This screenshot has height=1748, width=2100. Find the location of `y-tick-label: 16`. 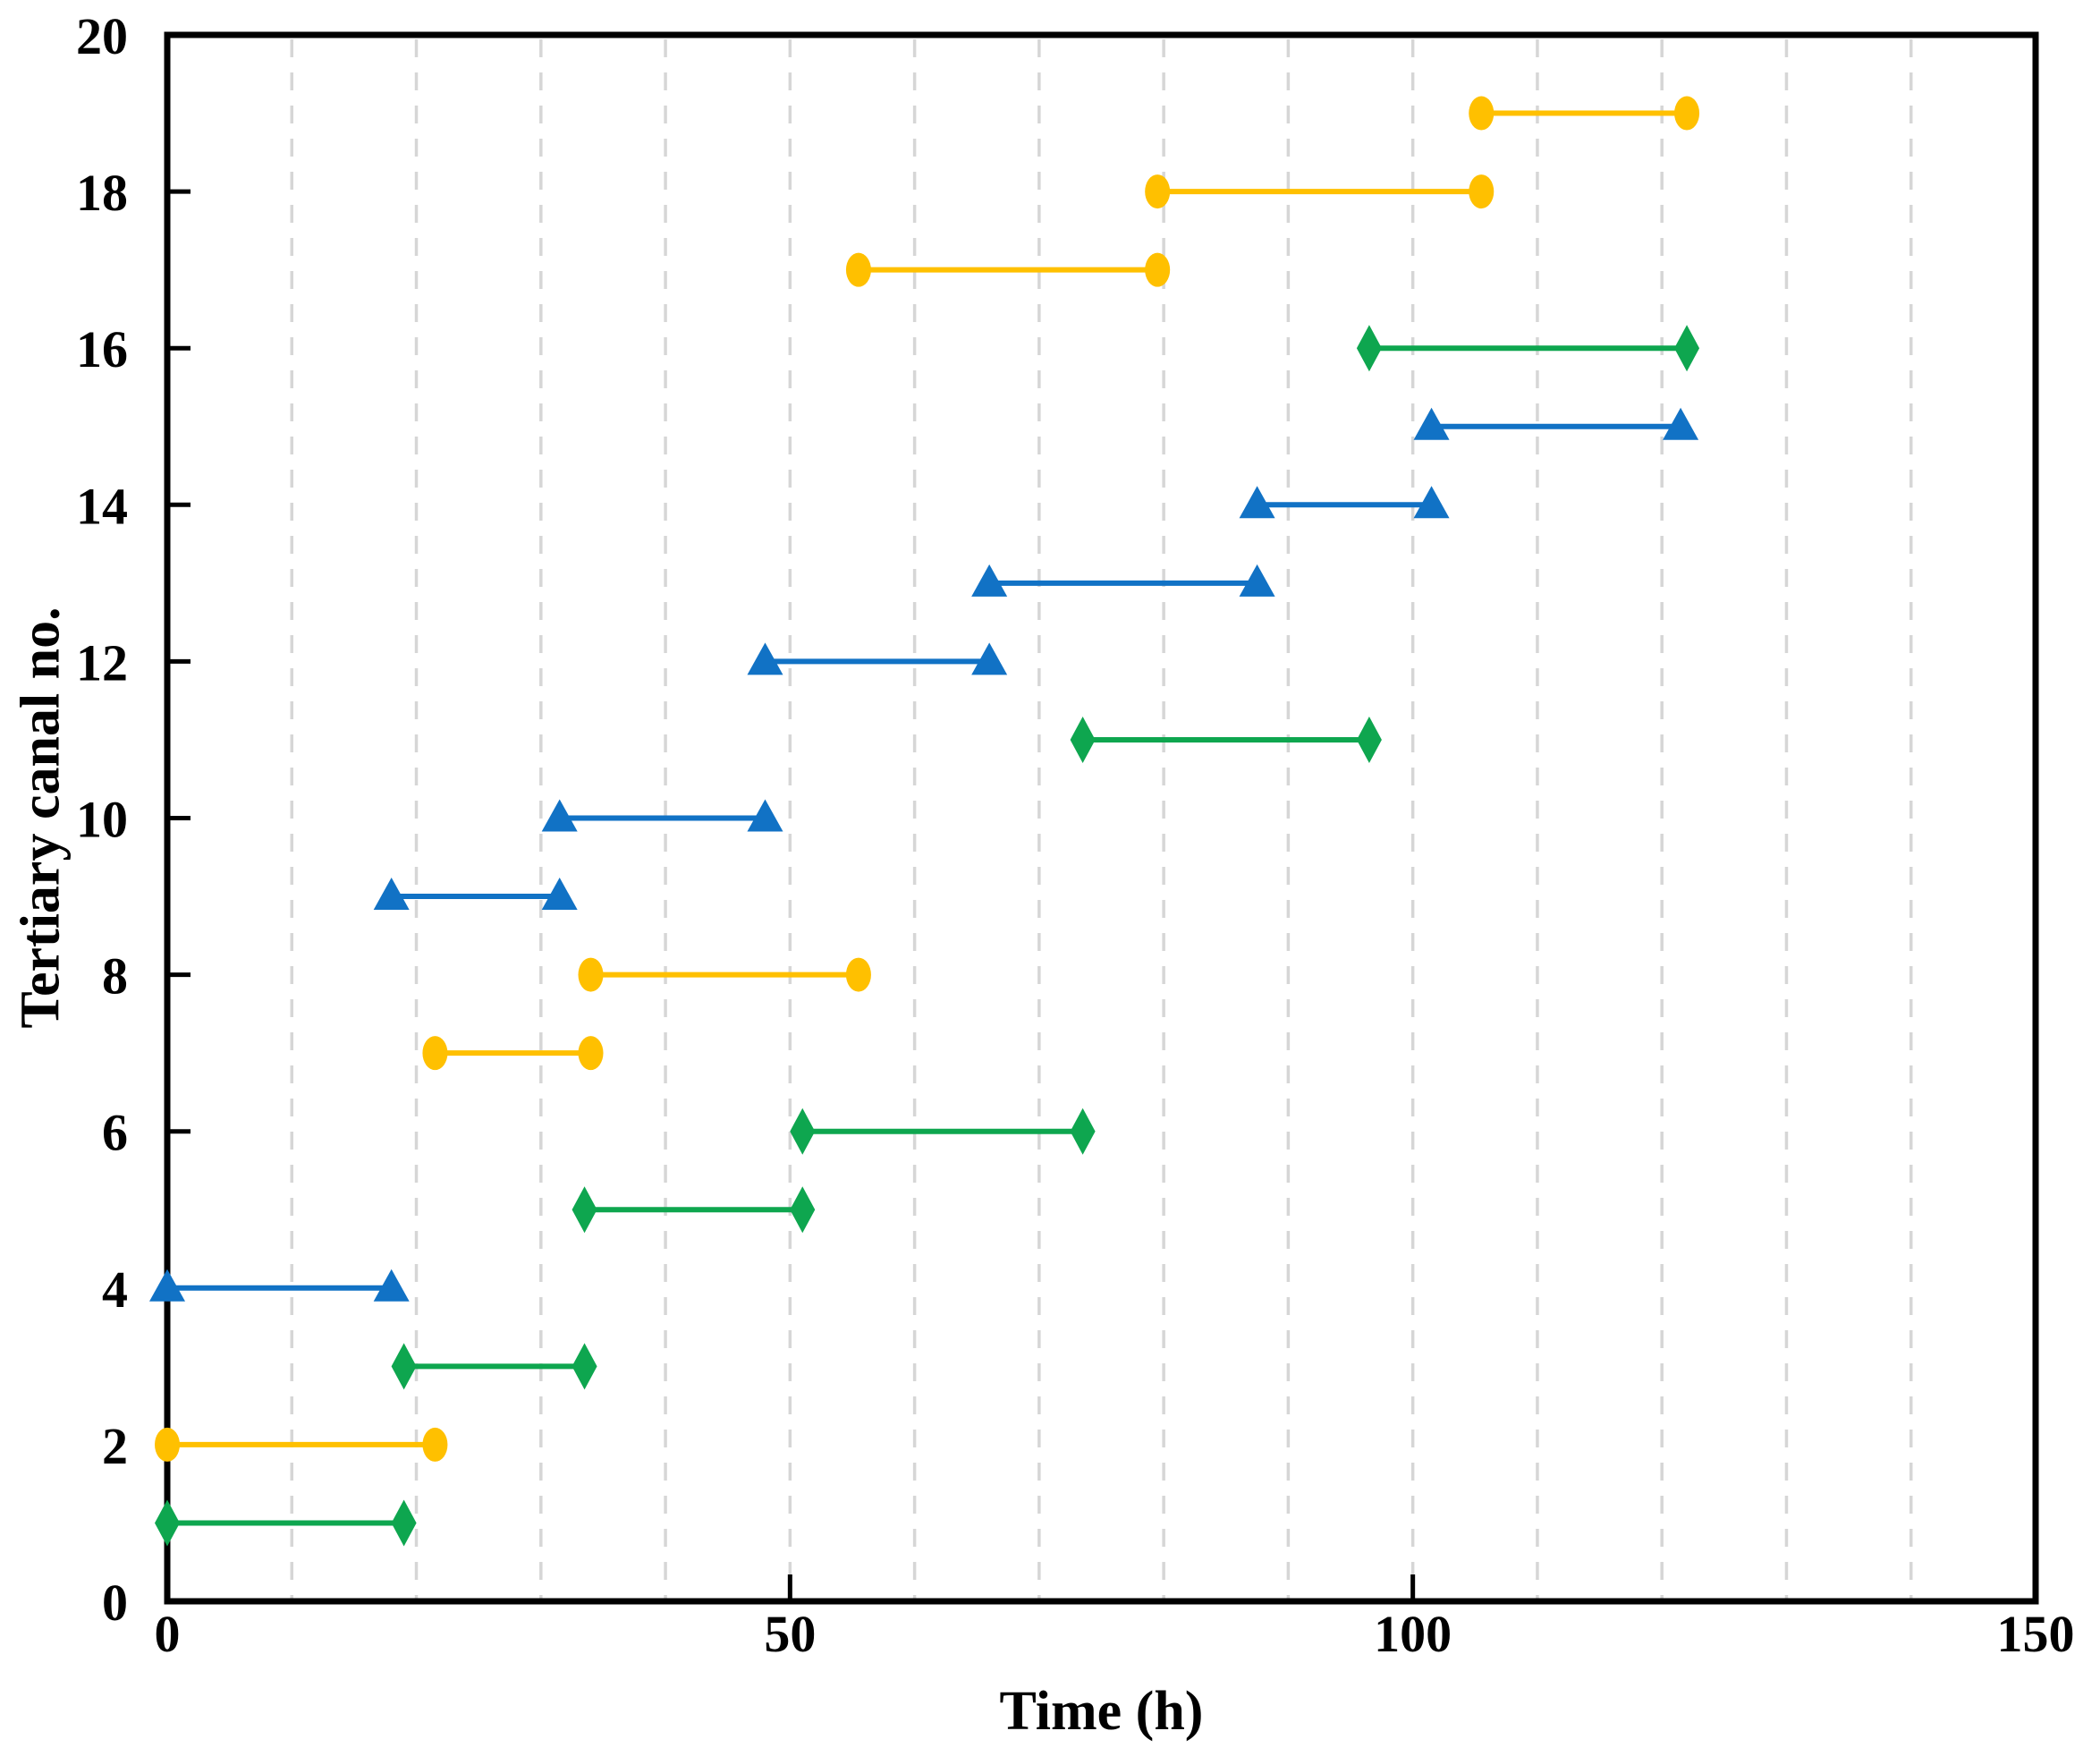

y-tick-label: 16 is located at coordinates (102, 349).